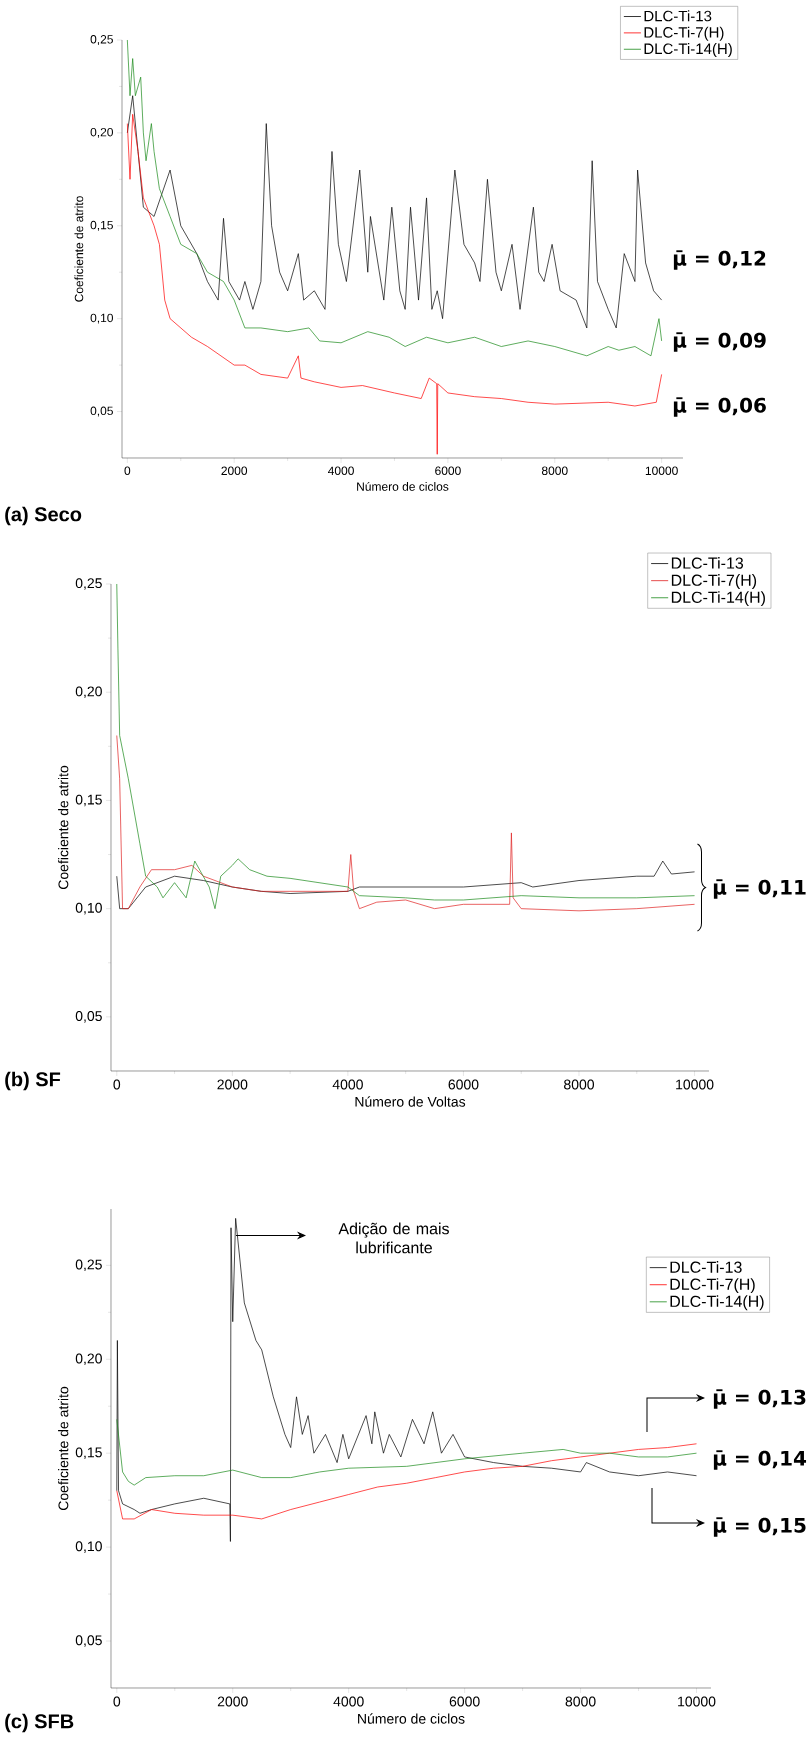  What do you see at coordinates (759, 889) in the screenshot?
I see `text: μ̄ = 0,11` at bounding box center [759, 889].